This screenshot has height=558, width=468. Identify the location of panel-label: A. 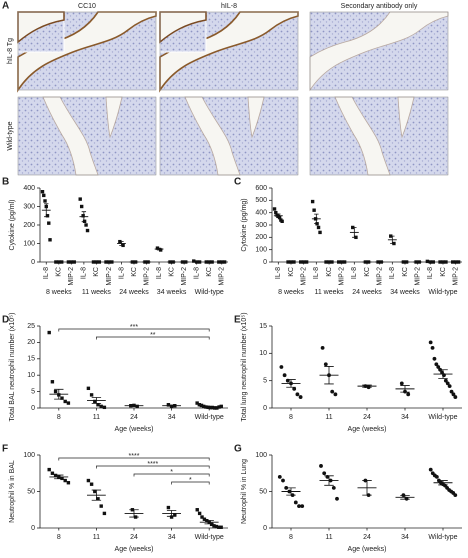
(5, 6).